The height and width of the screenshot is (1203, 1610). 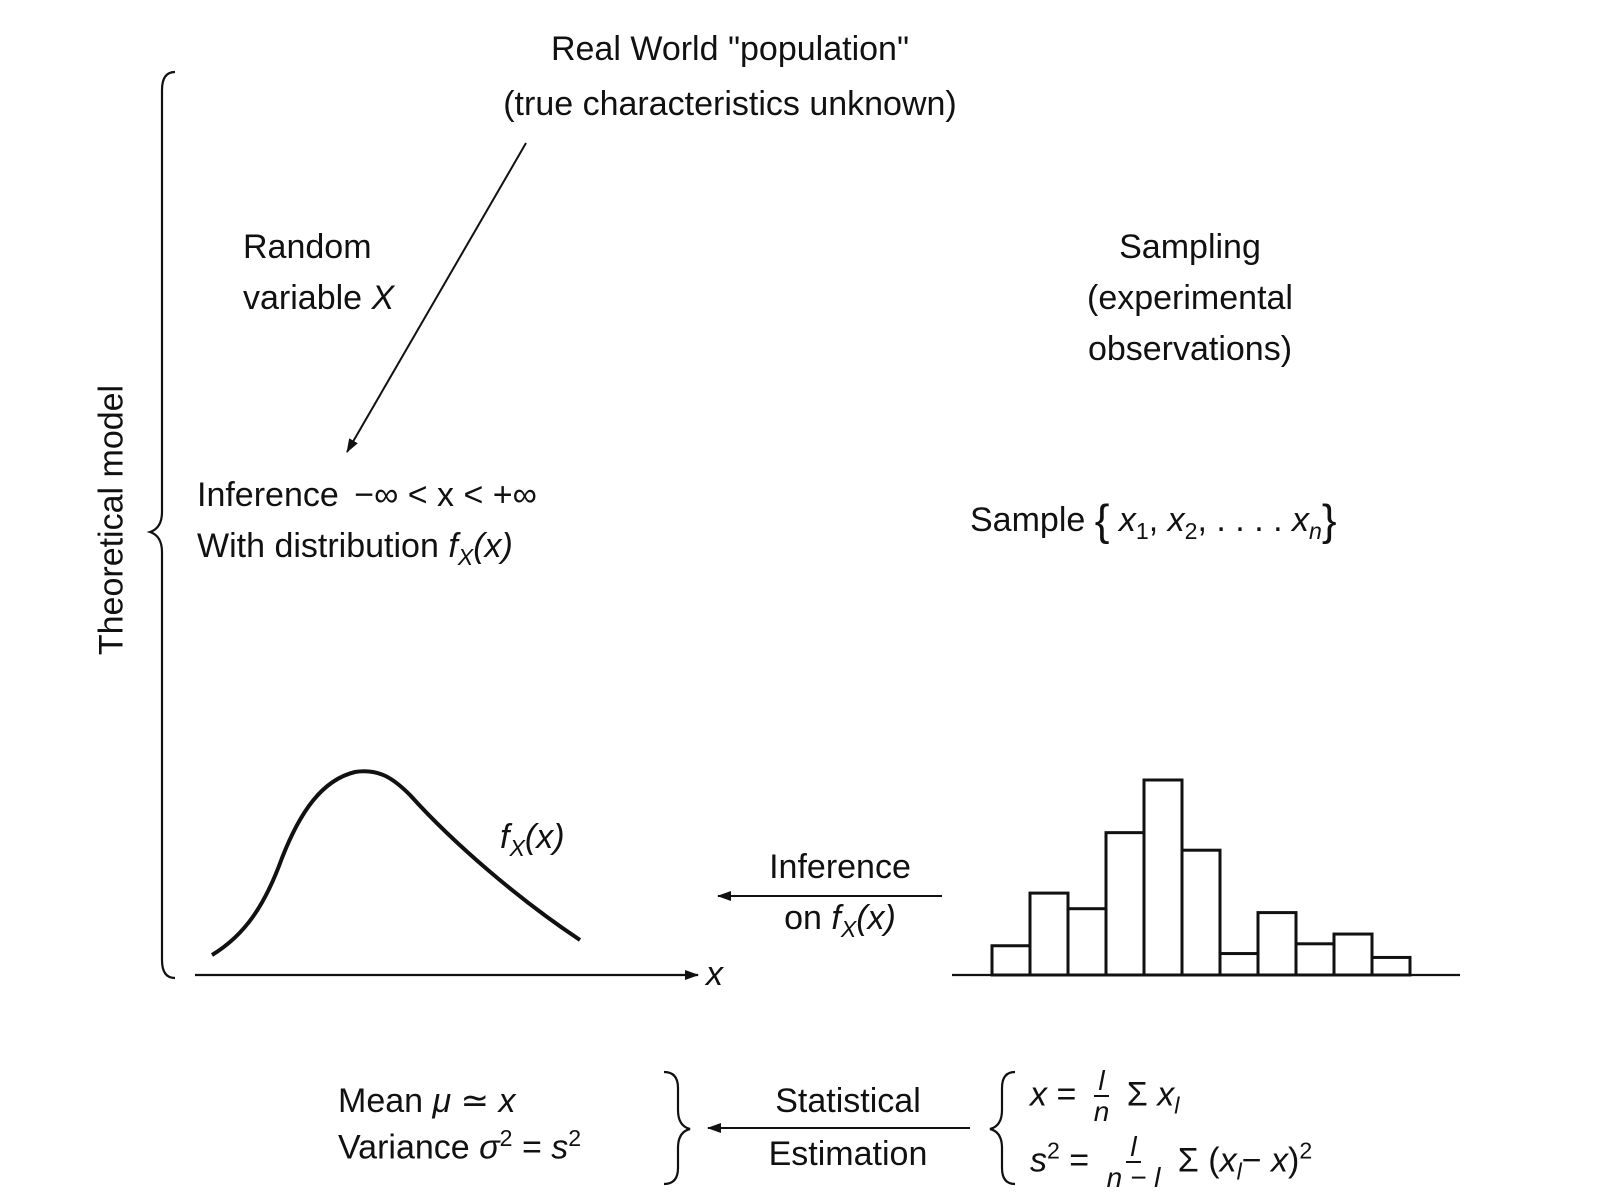 I want to click on mean-formula-den: n, so click(x=1101, y=1112).